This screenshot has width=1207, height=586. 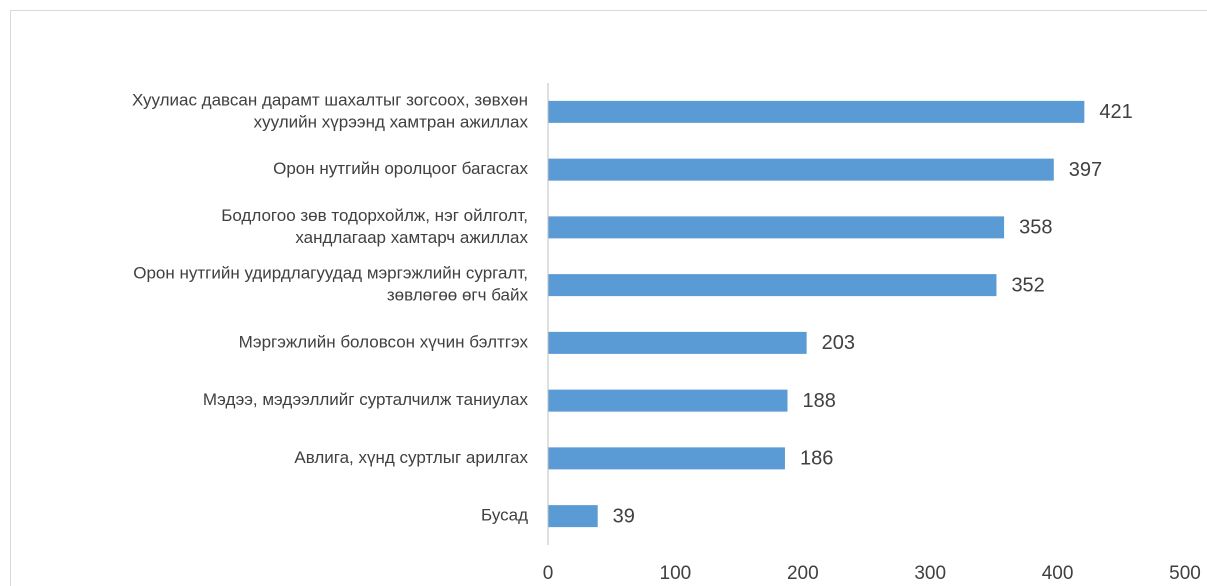 I want to click on value-label: 358, so click(x=1035, y=228).